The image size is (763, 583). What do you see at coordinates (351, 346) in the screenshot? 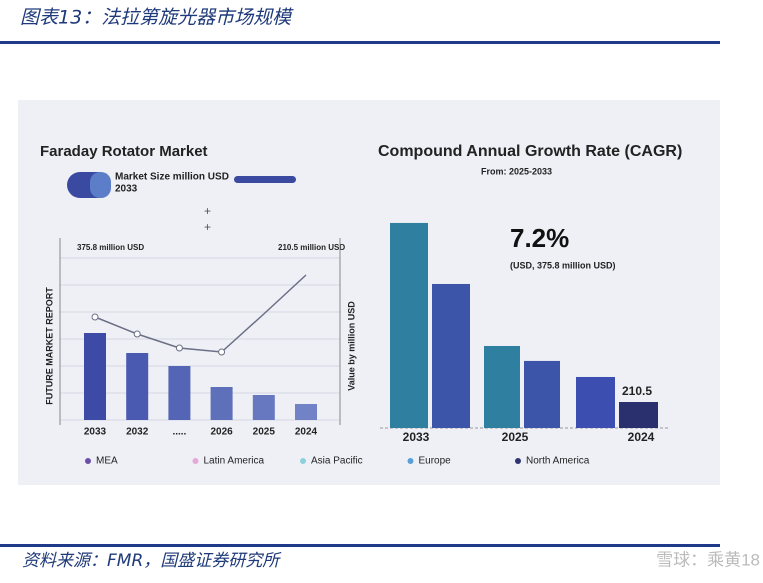
I see `y2-axis-label: Value by million USD` at bounding box center [351, 346].